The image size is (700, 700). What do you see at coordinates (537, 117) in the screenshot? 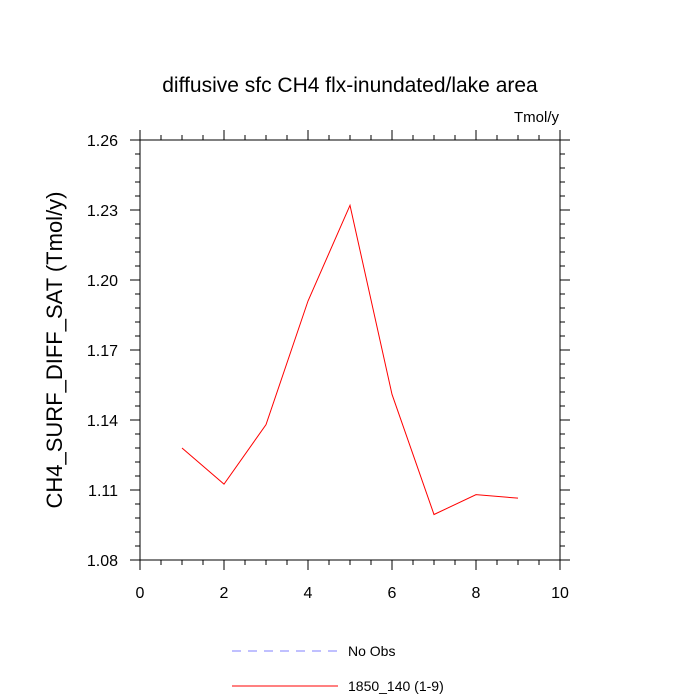
I see `units-label: Tmol/y` at bounding box center [537, 117].